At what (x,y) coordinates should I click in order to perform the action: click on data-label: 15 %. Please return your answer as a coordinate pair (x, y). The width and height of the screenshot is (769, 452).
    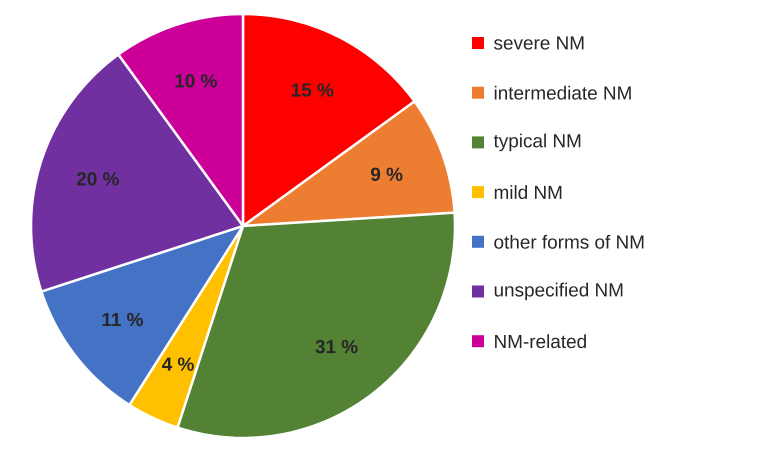
    Looking at the image, I should click on (313, 90).